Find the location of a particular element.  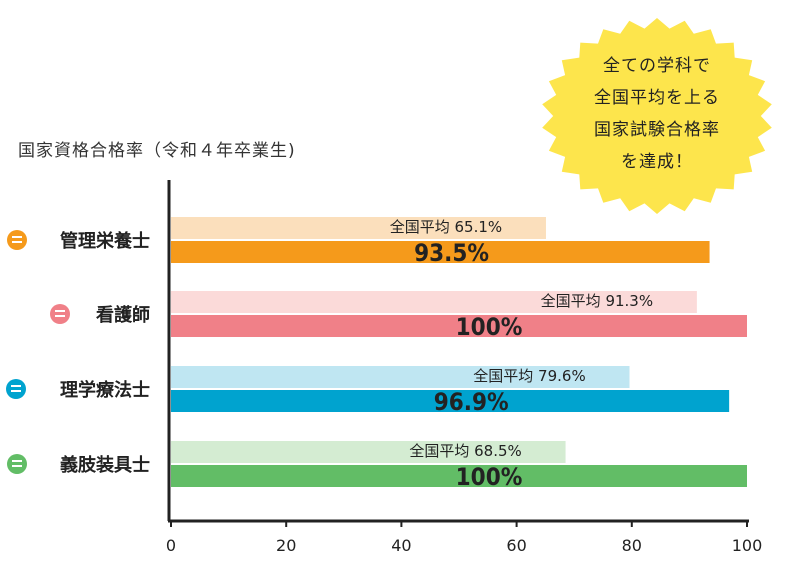

prosthetic-icon is located at coordinates (17, 464).